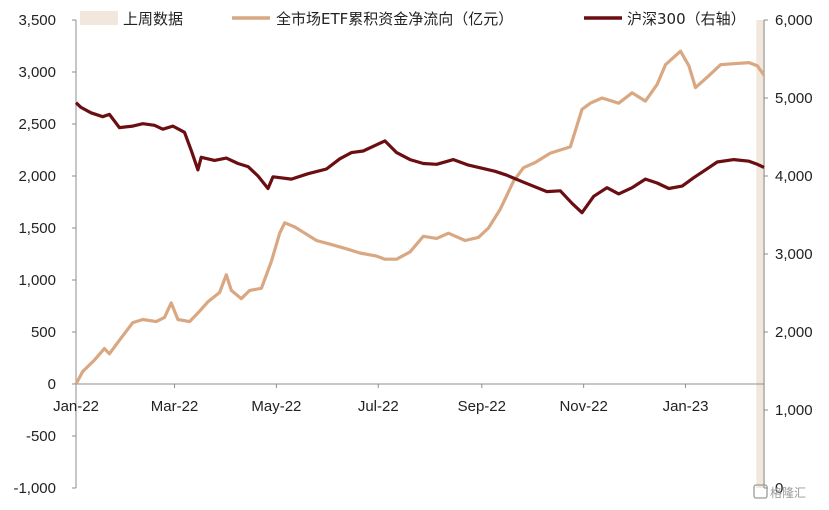  What do you see at coordinates (583, 406) in the screenshot?
I see `x-tick-label: Nov-22` at bounding box center [583, 406].